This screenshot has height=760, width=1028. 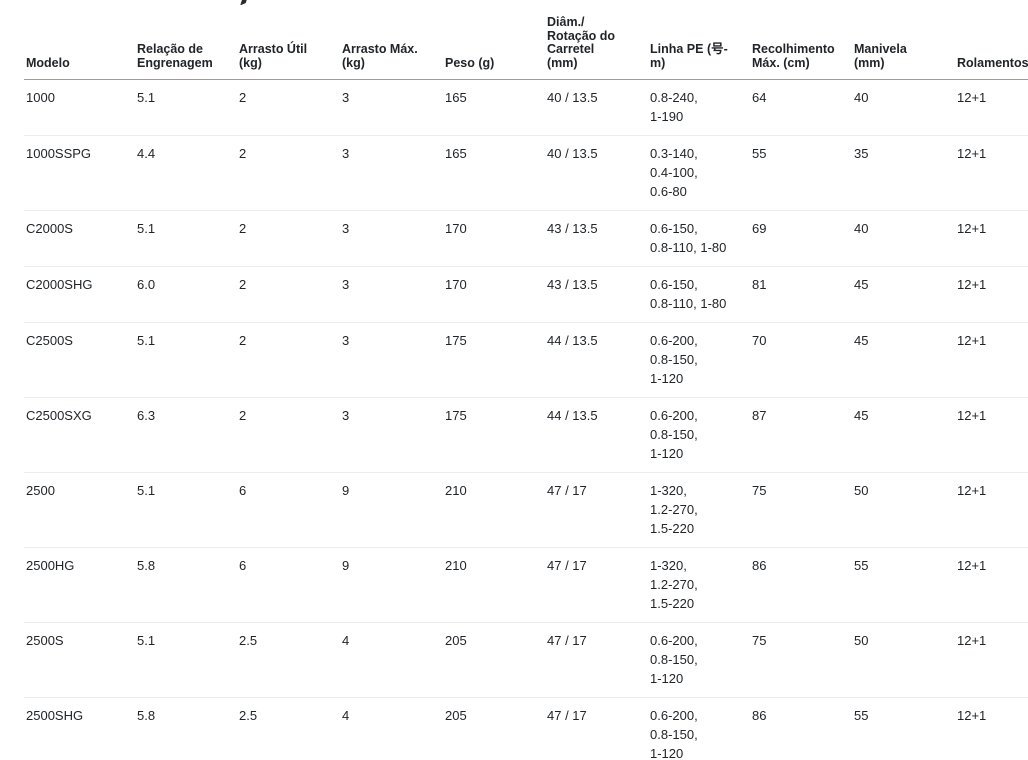 I want to click on cell-diam-rotacao-carretel: 43 / 13.5, so click(x=596, y=294).